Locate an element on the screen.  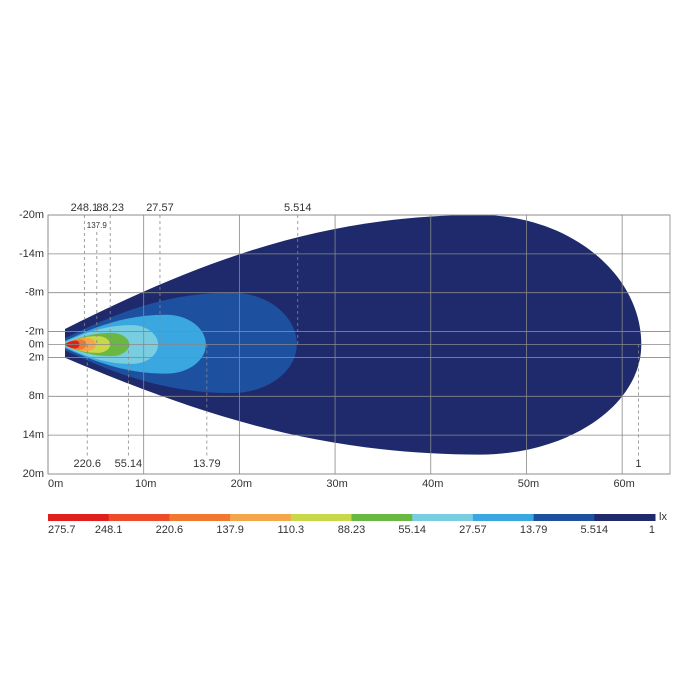
x-tick-label: 50m is located at coordinates (528, 484).